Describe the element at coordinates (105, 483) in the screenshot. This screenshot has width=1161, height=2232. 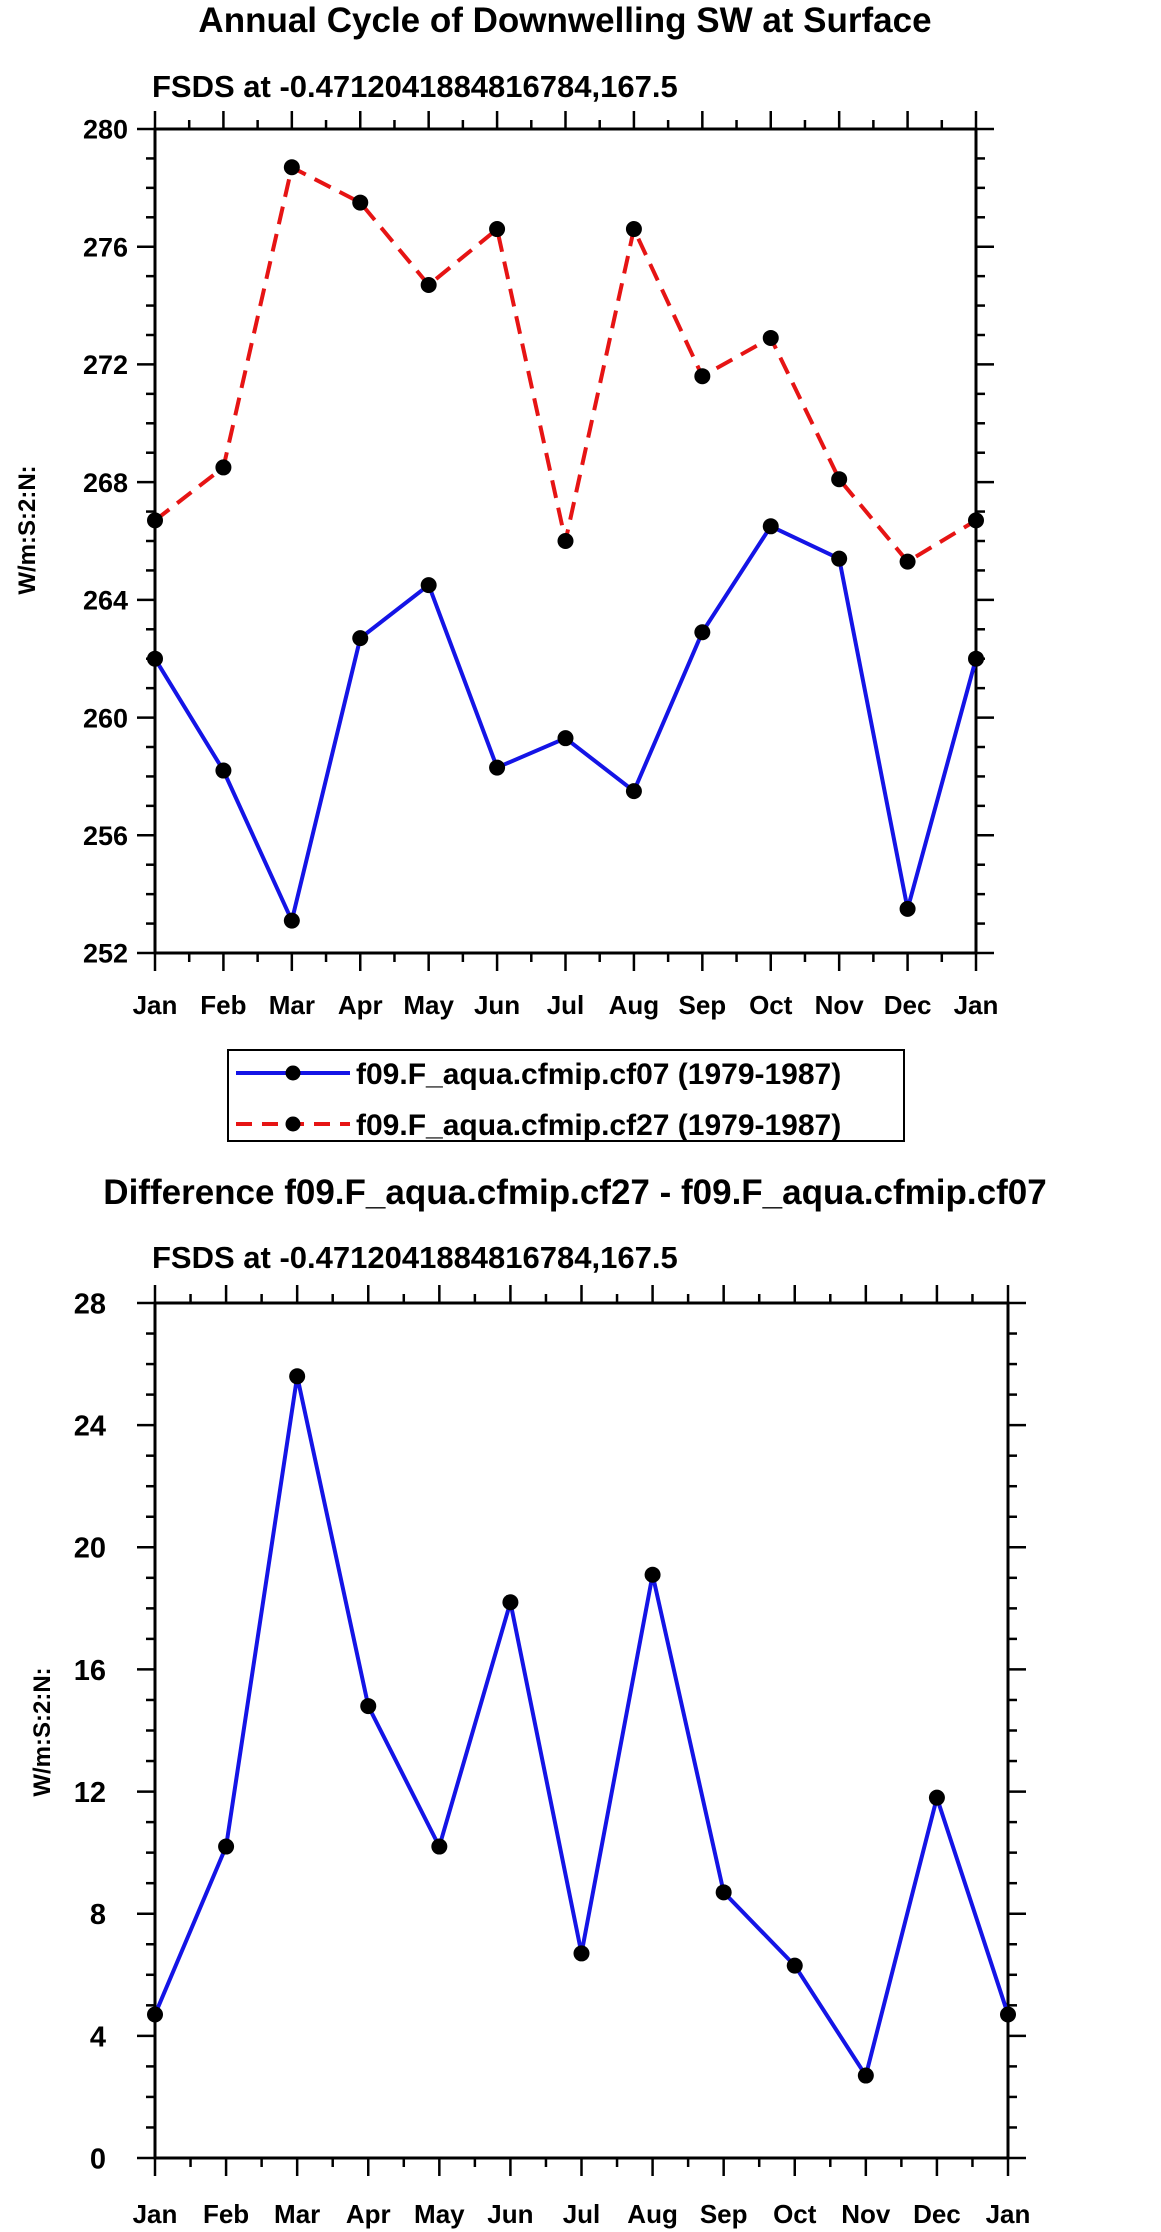
I see `top-ytick-label: 268` at that location.